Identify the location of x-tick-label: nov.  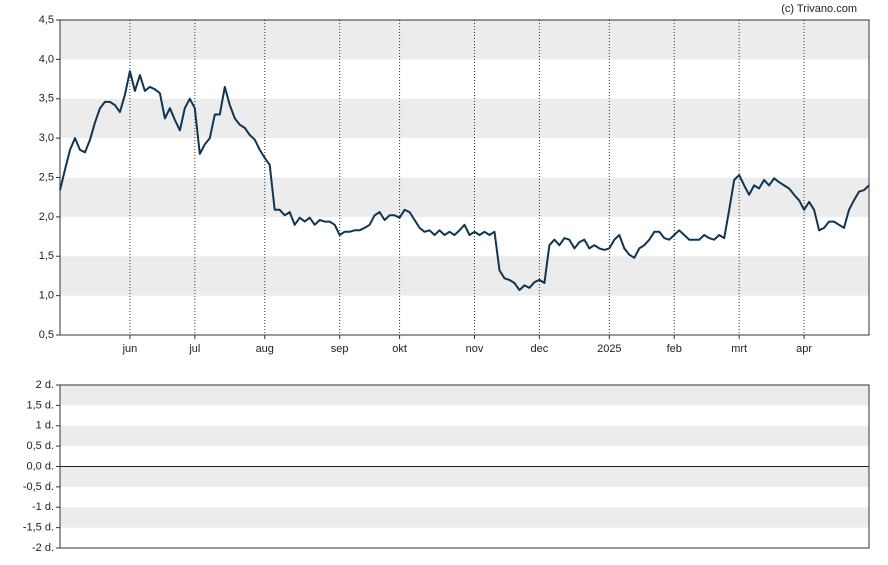
(475, 349).